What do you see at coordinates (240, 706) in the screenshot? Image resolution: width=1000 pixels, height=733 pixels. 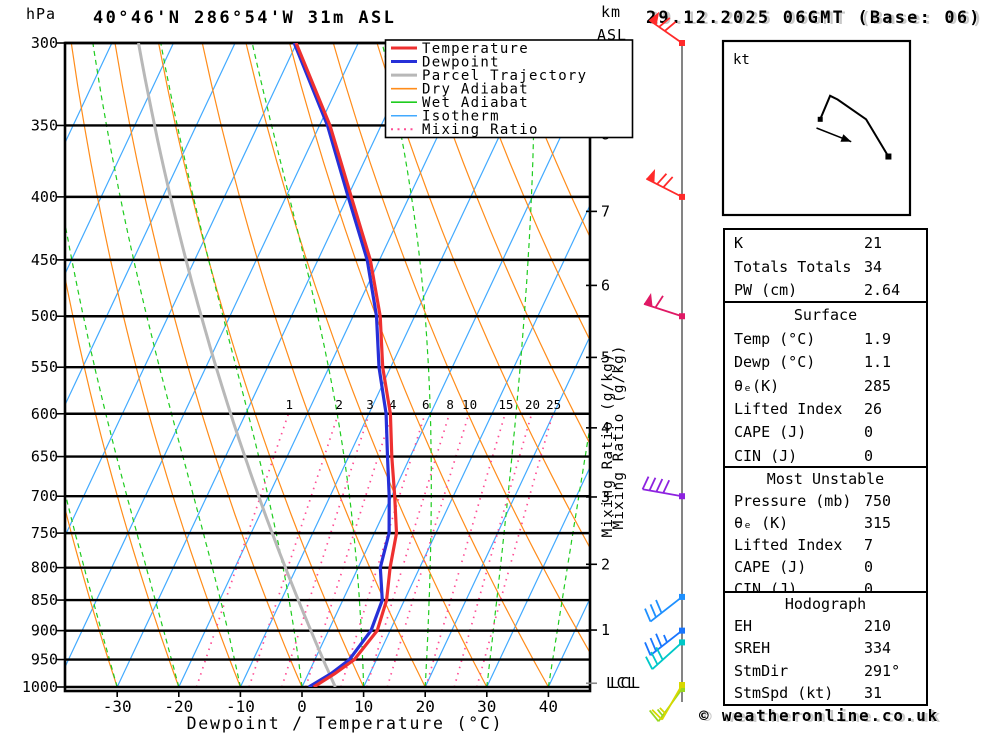 I see `svg-text: -10` at bounding box center [240, 706].